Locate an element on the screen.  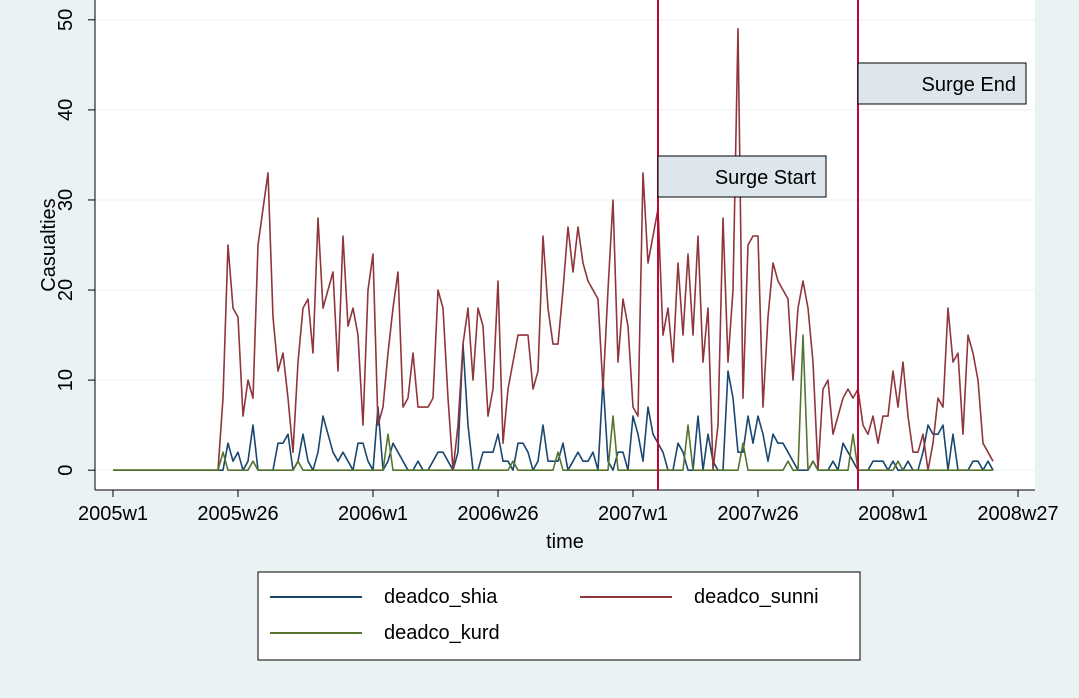
legend-label: deadco_kurd is located at coordinates (442, 633).